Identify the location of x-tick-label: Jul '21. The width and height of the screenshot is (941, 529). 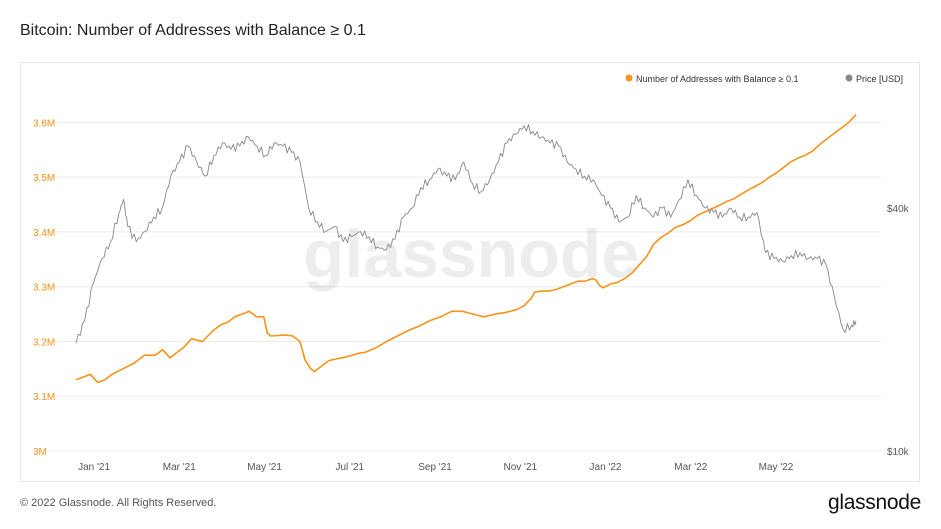
(349, 467).